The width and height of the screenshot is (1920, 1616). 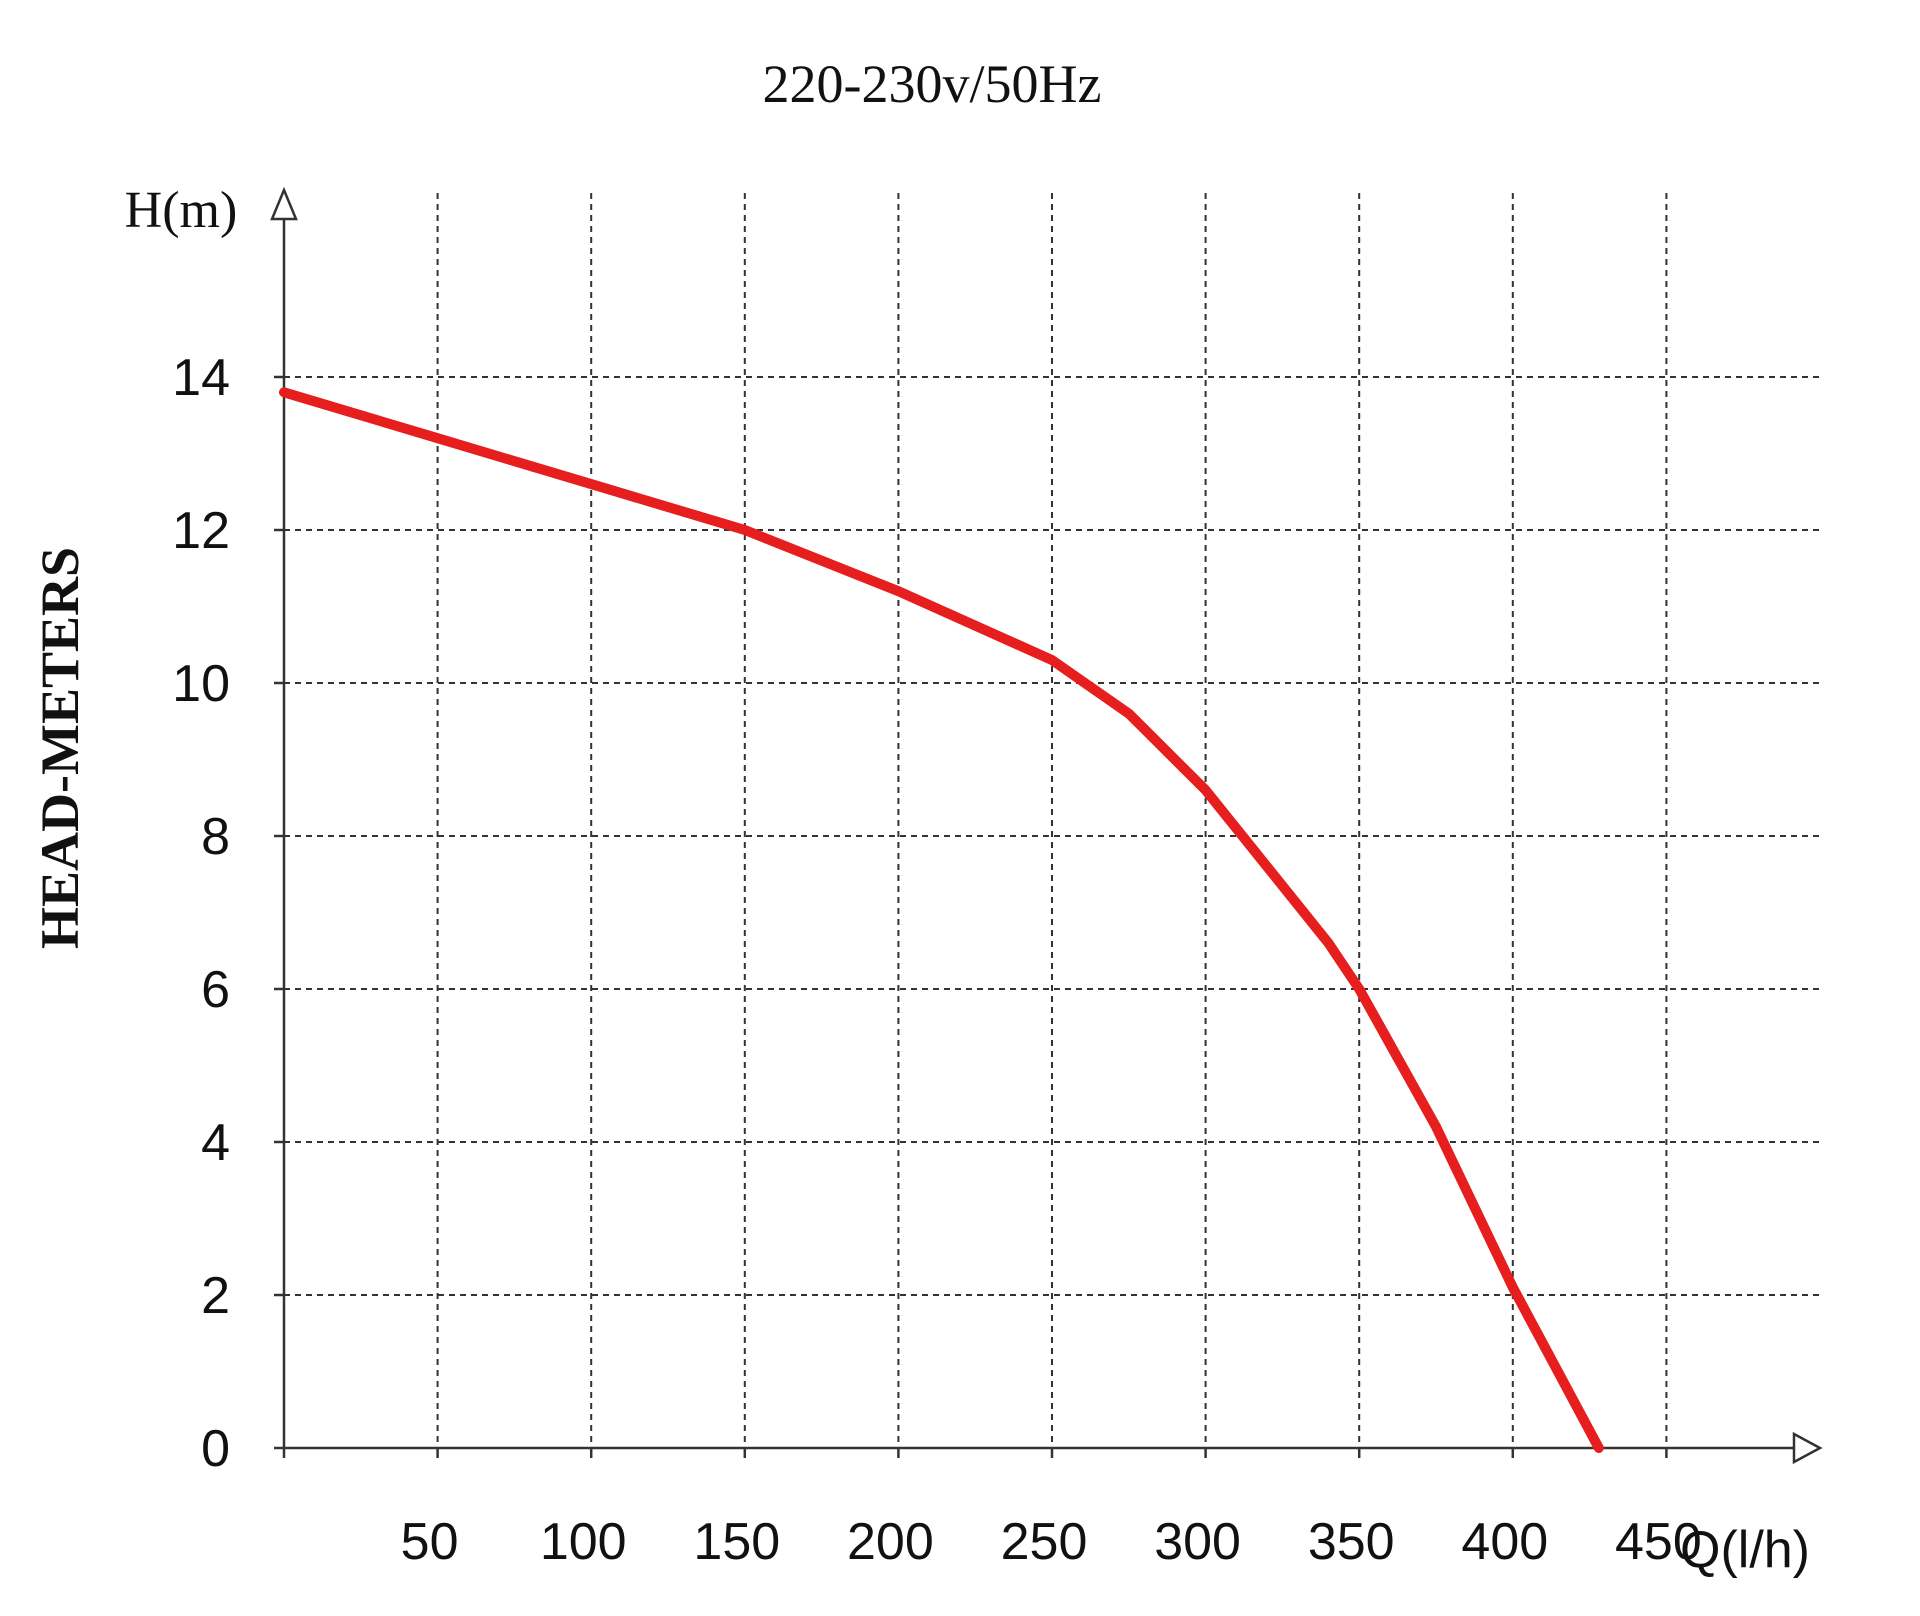 What do you see at coordinates (583, 1542) in the screenshot?
I see `x-tick-label: 100` at bounding box center [583, 1542].